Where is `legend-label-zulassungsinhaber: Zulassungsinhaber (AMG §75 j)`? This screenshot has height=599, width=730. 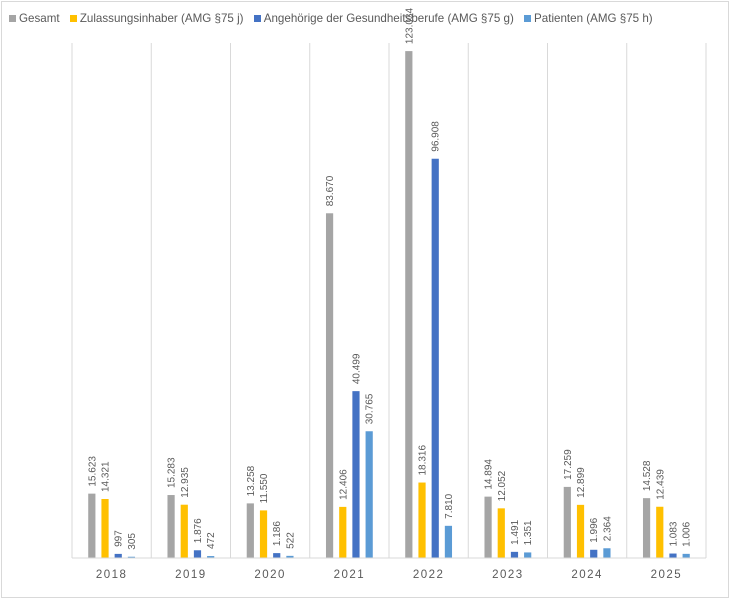 legend-label-zulassungsinhaber: Zulassungsinhaber (AMG §75 j) is located at coordinates (161, 18).